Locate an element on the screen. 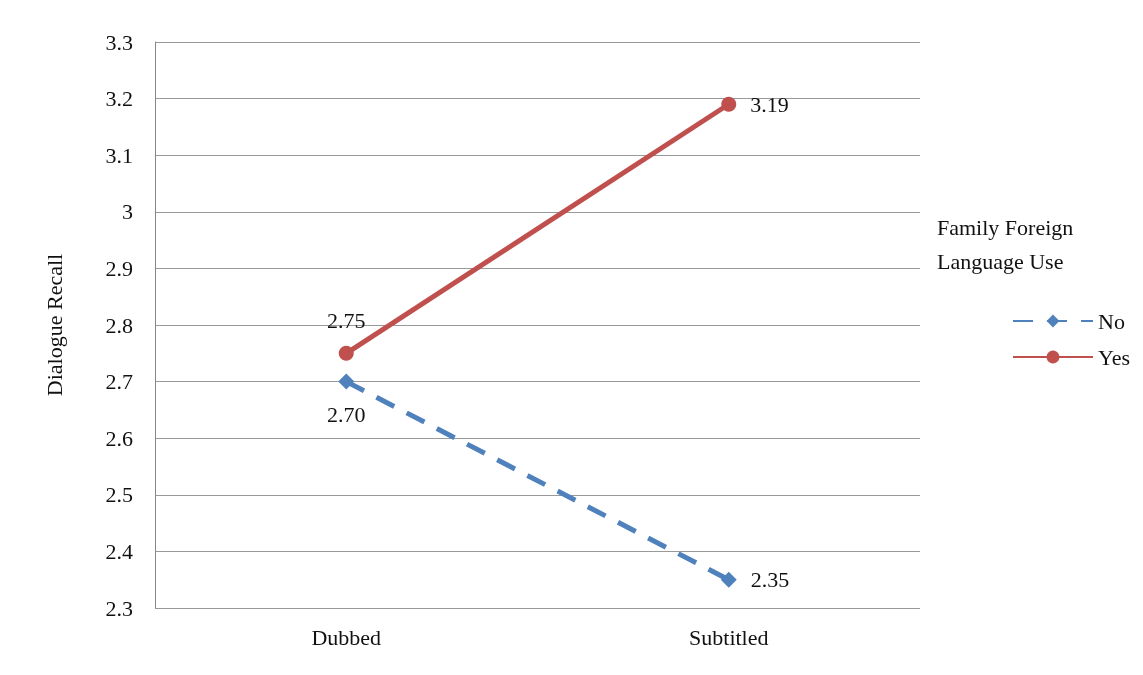 This screenshot has width=1143, height=675. data-label: 2.35 is located at coordinates (770, 580).